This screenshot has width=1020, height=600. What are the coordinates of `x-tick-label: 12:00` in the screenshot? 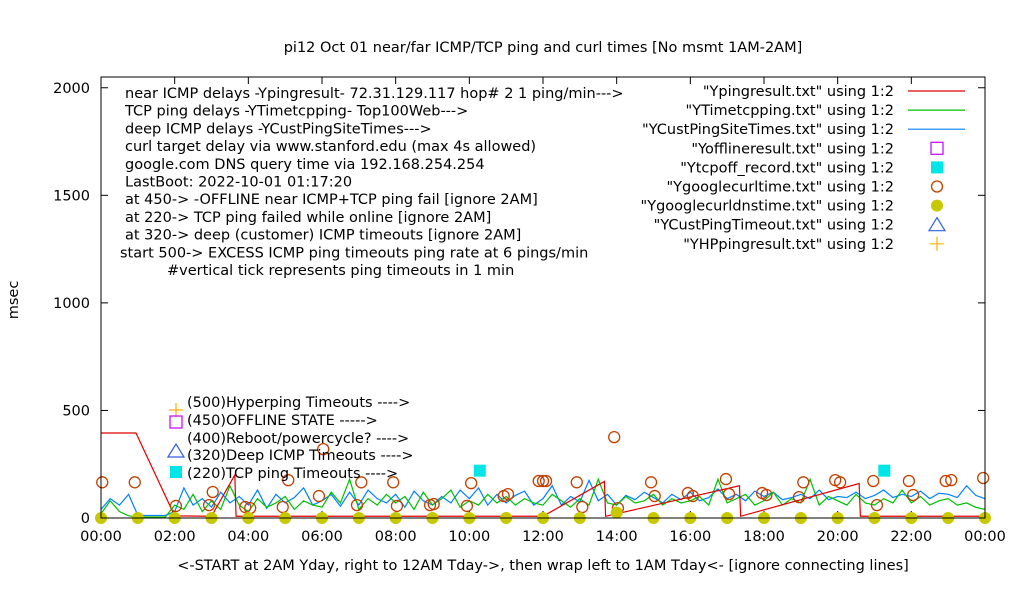 It's located at (543, 537).